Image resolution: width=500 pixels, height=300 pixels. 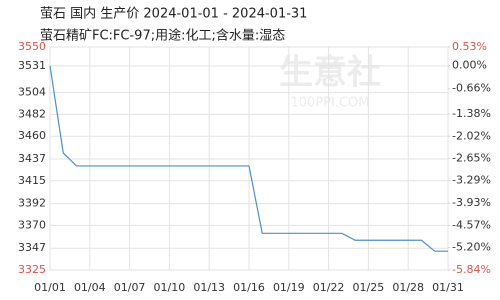 What do you see at coordinates (469, 65) in the screenshot?
I see `y2-tick-label: 0.00%` at bounding box center [469, 65].